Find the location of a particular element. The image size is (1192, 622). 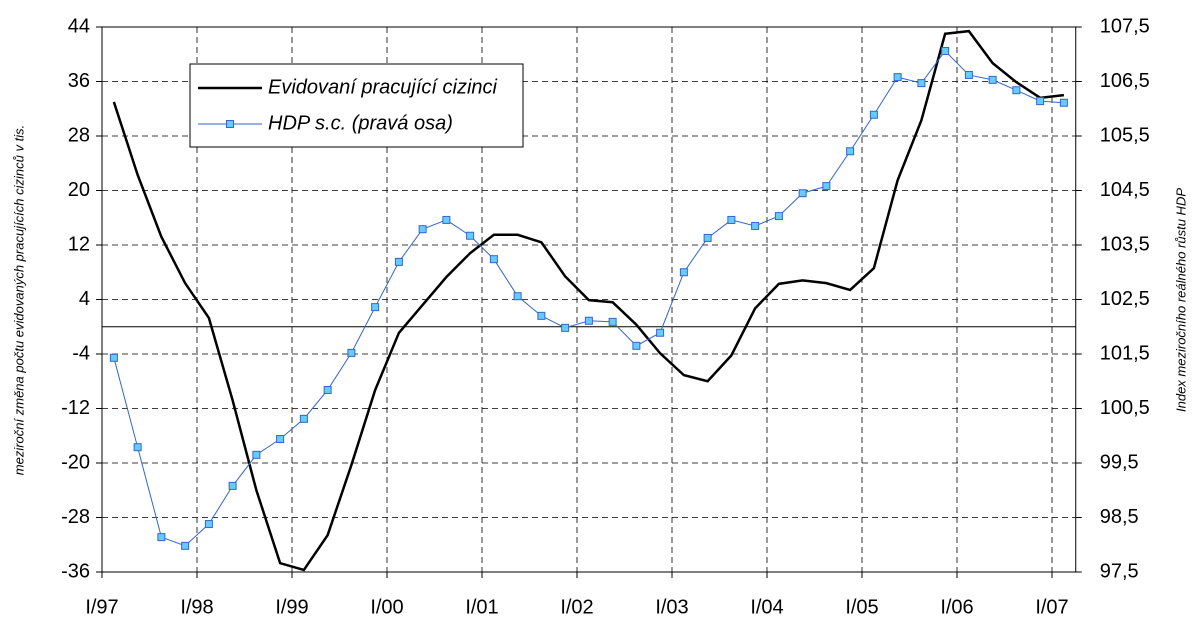

y2-tick-label: 104,5 is located at coordinates (1125, 190).